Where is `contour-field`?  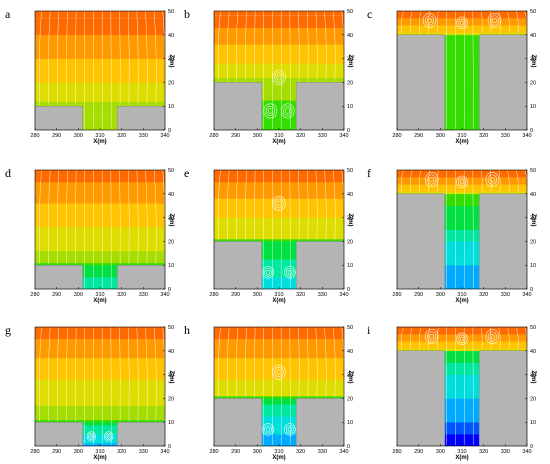
contour-field is located at coordinates (462, 229).